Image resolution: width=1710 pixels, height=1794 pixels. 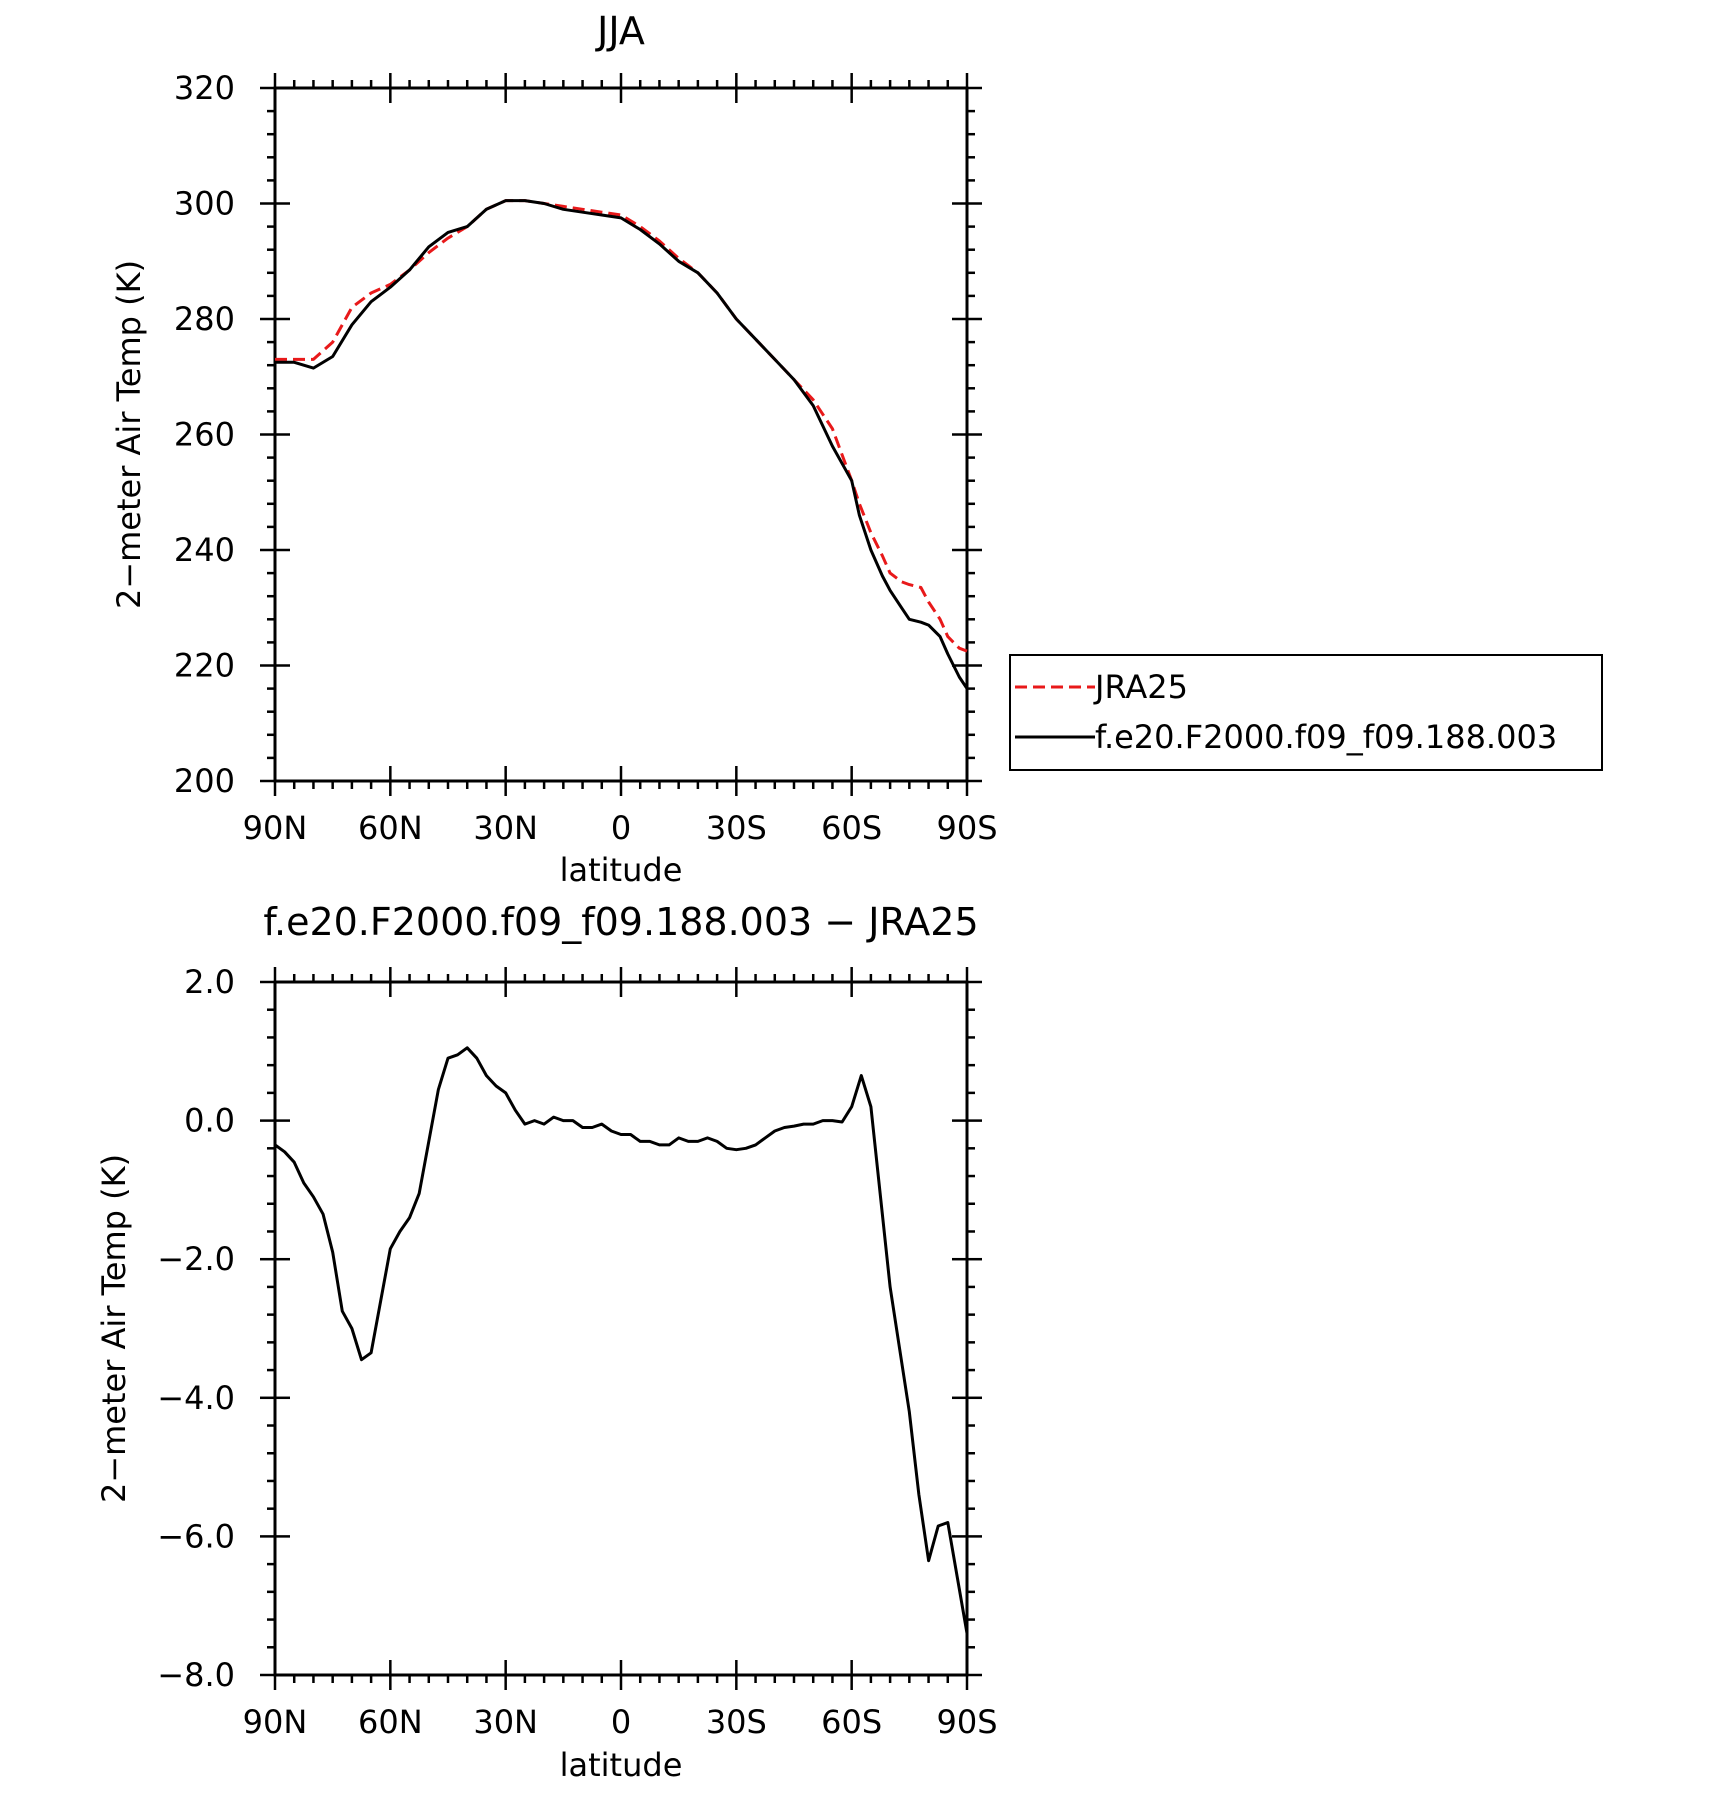 I want to click on y-tick-label: 300, so click(x=204, y=204).